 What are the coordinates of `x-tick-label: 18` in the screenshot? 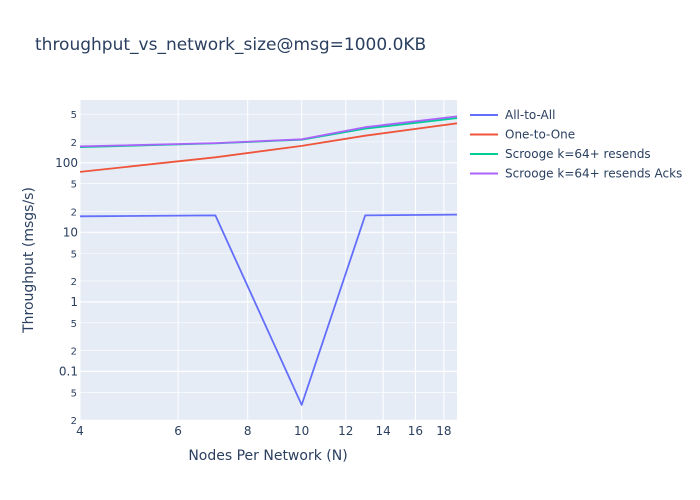 It's located at (443, 431).